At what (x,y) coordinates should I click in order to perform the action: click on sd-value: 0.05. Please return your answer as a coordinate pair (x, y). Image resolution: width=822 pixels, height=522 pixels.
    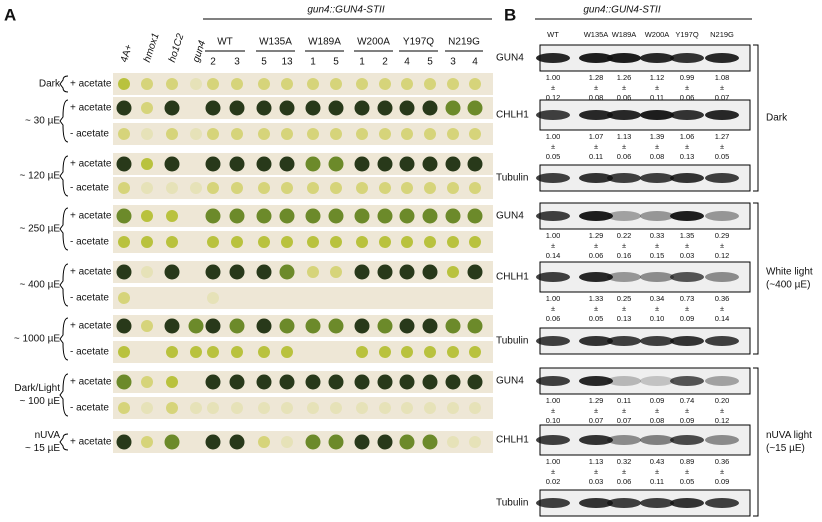
    Looking at the image, I should click on (553, 156).